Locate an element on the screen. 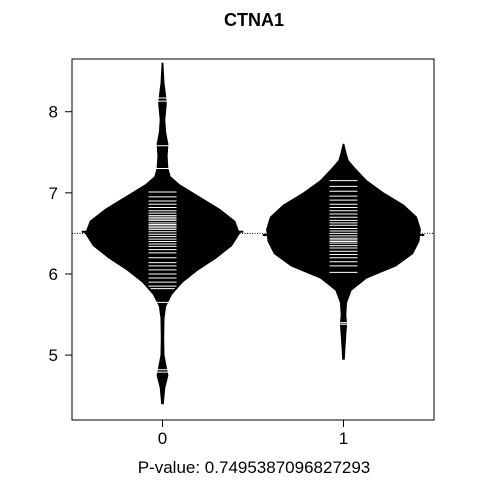  y-tick-label: 8 is located at coordinates (53, 112).